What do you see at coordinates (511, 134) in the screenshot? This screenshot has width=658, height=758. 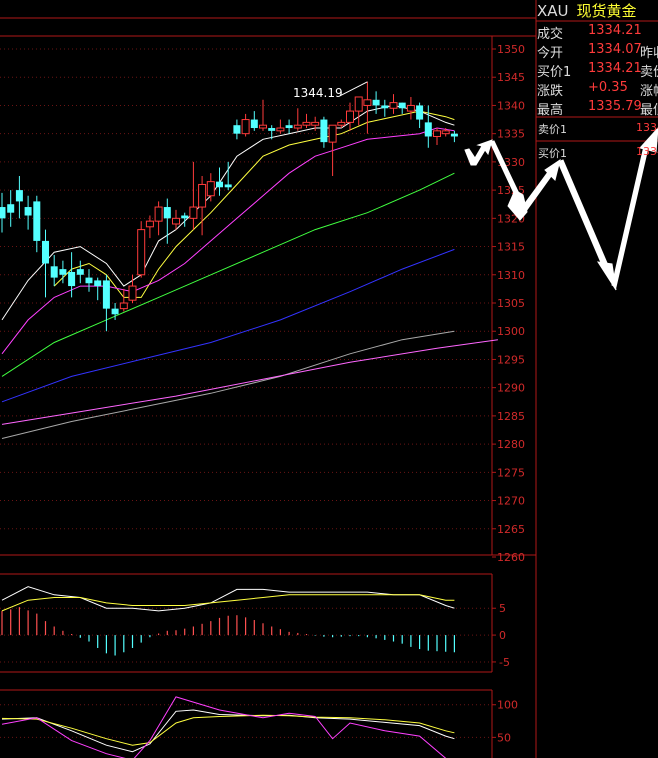 I see `price-tick-label: 1335` at bounding box center [511, 134].